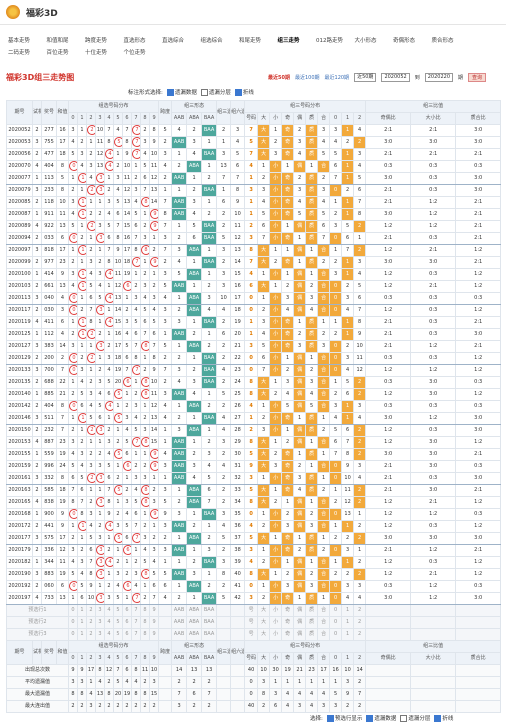  Describe the element at coordinates (337, 78) in the screenshot. I see `recent-link: 最近120期` at that location.